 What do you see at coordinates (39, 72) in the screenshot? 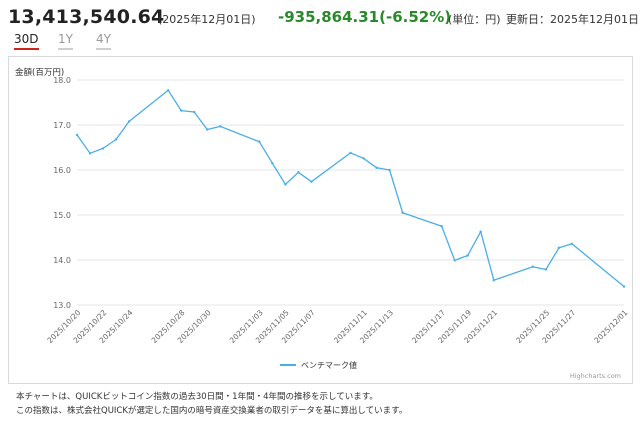
I see `y-axis-label: 金額(百万円)` at bounding box center [39, 72].